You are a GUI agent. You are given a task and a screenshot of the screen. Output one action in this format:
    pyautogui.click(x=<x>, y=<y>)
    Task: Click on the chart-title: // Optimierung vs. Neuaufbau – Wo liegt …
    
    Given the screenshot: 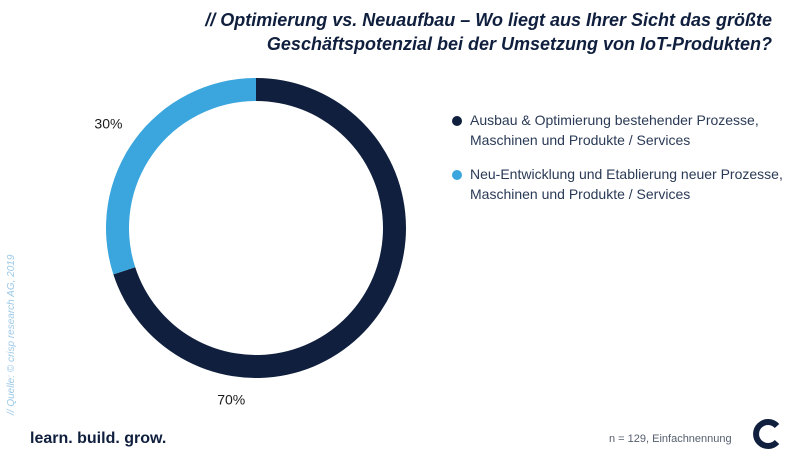 What is the action you would take?
    pyautogui.click(x=462, y=32)
    